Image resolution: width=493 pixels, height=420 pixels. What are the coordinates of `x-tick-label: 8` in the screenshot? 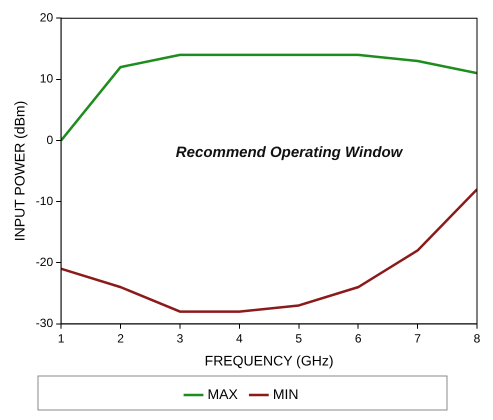 It's located at (477, 338).